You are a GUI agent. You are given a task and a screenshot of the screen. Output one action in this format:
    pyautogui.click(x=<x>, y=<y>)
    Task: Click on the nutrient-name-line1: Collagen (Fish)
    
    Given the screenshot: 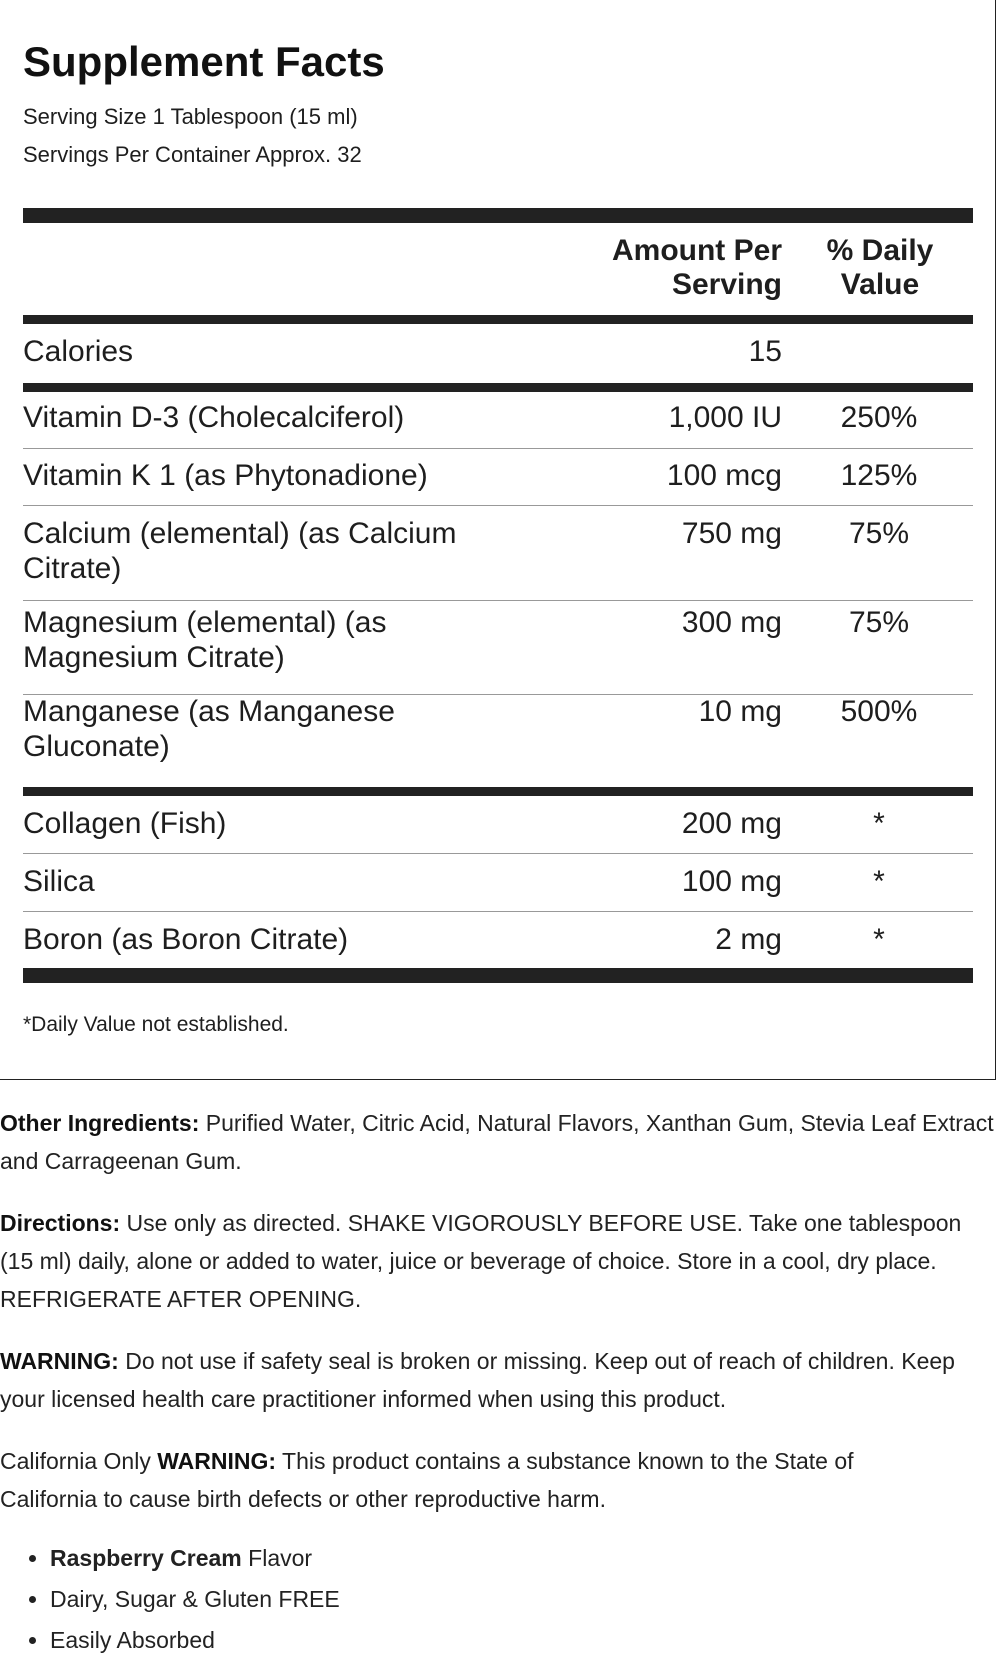 What is the action you would take?
    pyautogui.click(x=125, y=823)
    